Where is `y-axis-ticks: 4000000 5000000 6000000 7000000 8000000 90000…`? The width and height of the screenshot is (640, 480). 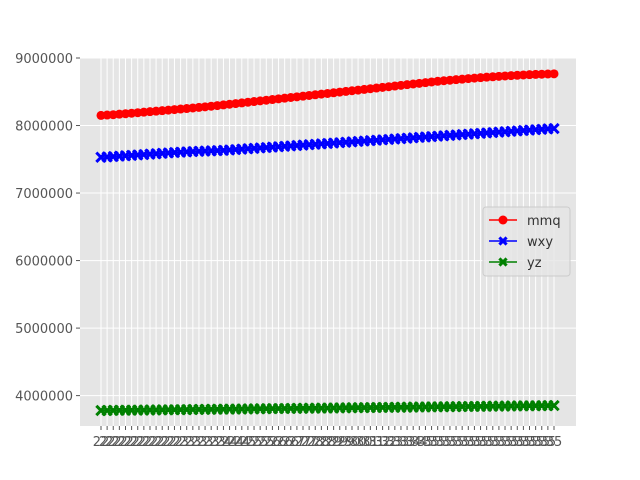
y-axis-ticks: 4000000 5000000 6000000 7000000 8000000 90000… is located at coordinates (47, 228).